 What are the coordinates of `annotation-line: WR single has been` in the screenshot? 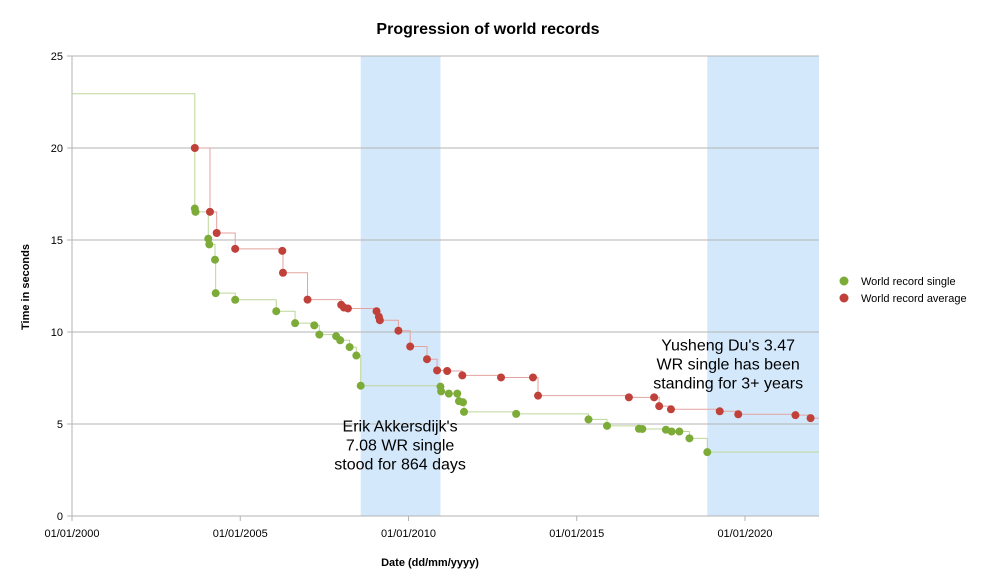 It's located at (728, 364).